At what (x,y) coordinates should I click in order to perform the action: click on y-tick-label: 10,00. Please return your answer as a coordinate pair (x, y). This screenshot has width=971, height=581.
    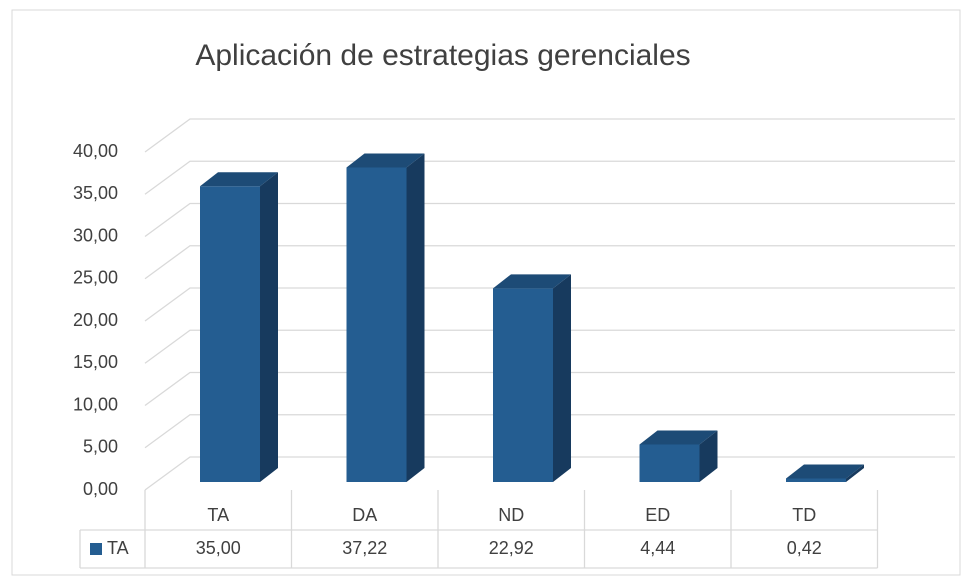
    Looking at the image, I should click on (95, 404).